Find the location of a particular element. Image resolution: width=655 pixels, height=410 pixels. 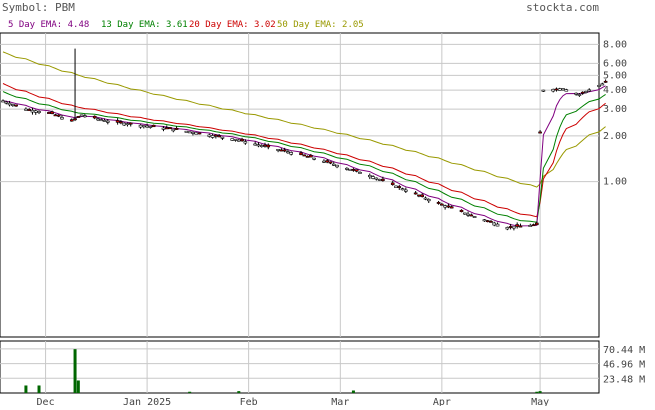

volume-tick-label: 46.96 M is located at coordinates (624, 365).